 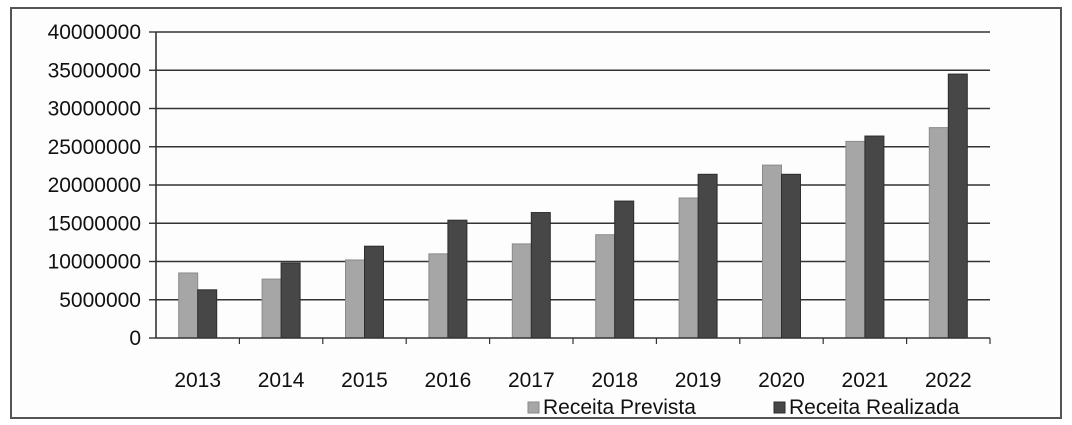 What do you see at coordinates (938, 233) in the screenshot?
I see `bar-receita-prevista-2022` at bounding box center [938, 233].